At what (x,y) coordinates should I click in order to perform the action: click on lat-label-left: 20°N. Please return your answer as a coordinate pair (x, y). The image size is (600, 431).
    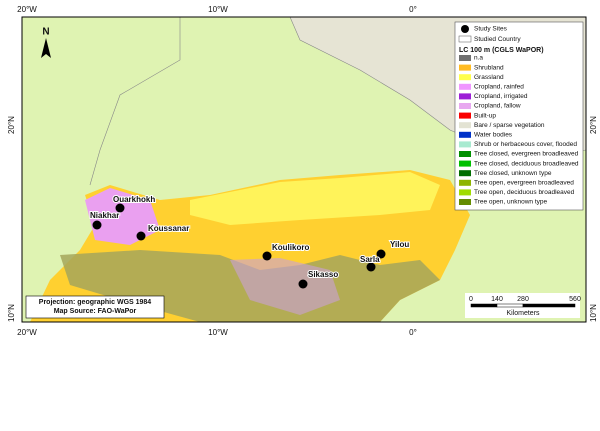
    Looking at the image, I should click on (11, 125).